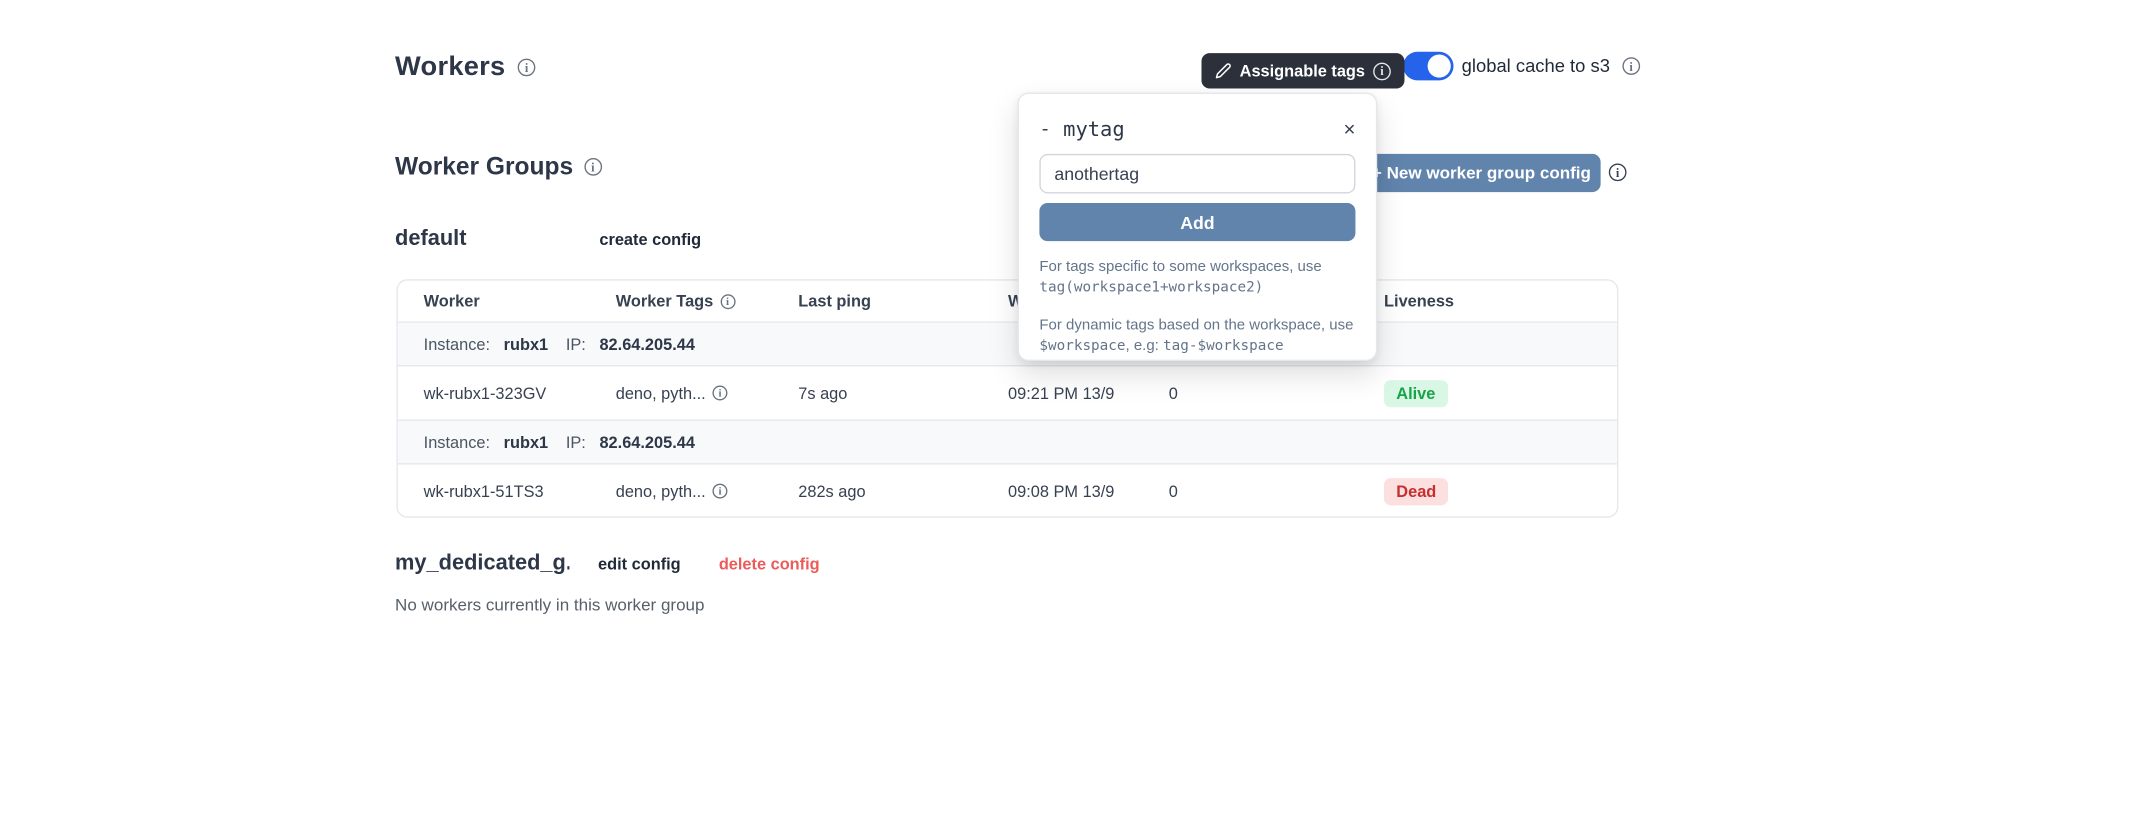  What do you see at coordinates (1617, 172) in the screenshot?
I see `new-worker-group-config-info-icon: i` at bounding box center [1617, 172].